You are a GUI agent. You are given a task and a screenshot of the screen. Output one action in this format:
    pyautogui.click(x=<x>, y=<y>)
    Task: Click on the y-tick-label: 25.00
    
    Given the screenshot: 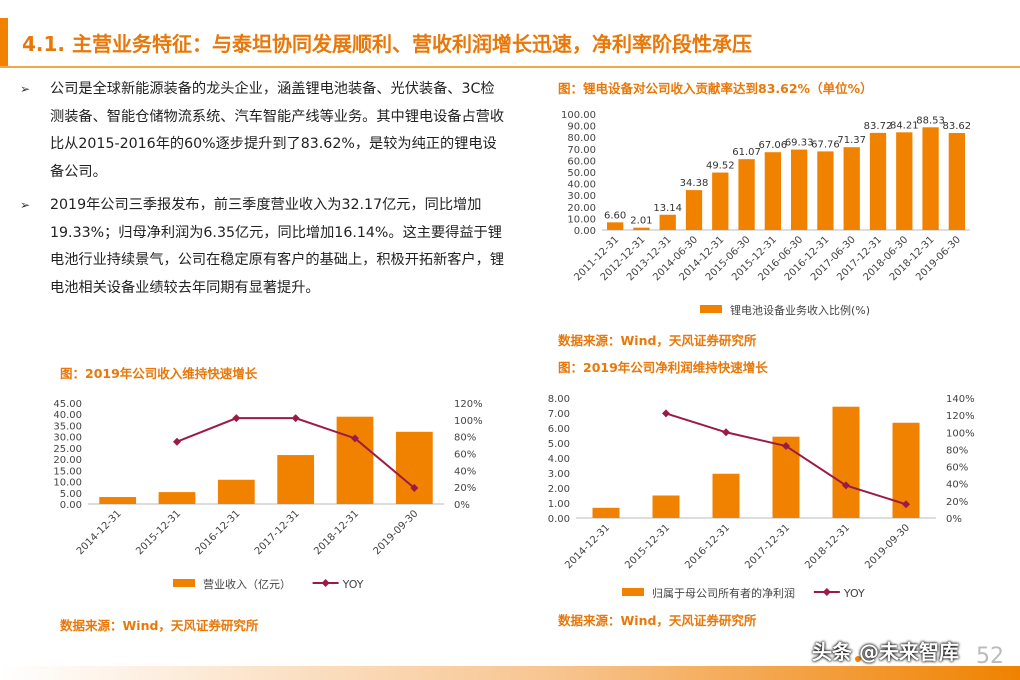 What is the action you would take?
    pyautogui.click(x=67, y=449)
    